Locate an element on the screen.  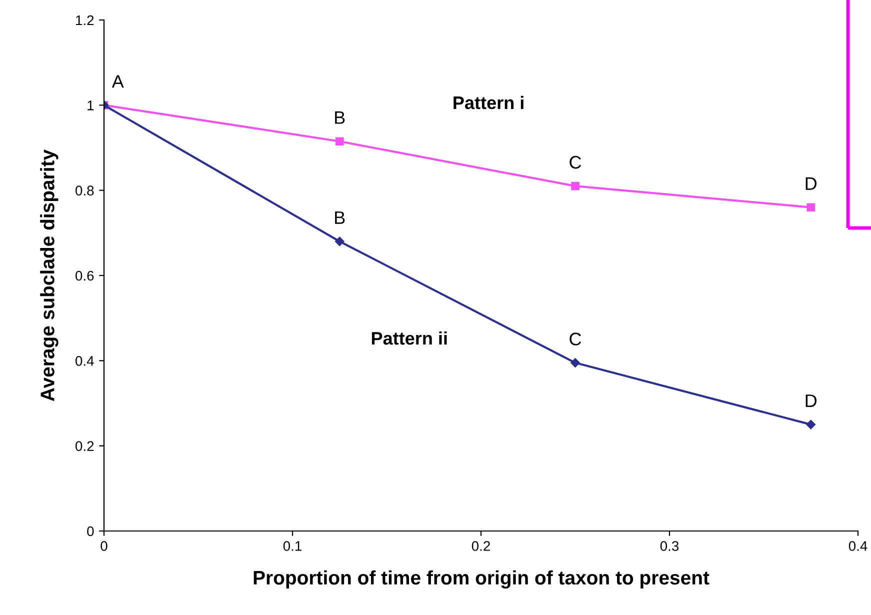
x-axis-title: Proportion of time from origin of taxon to present is located at coordinates (482, 579).